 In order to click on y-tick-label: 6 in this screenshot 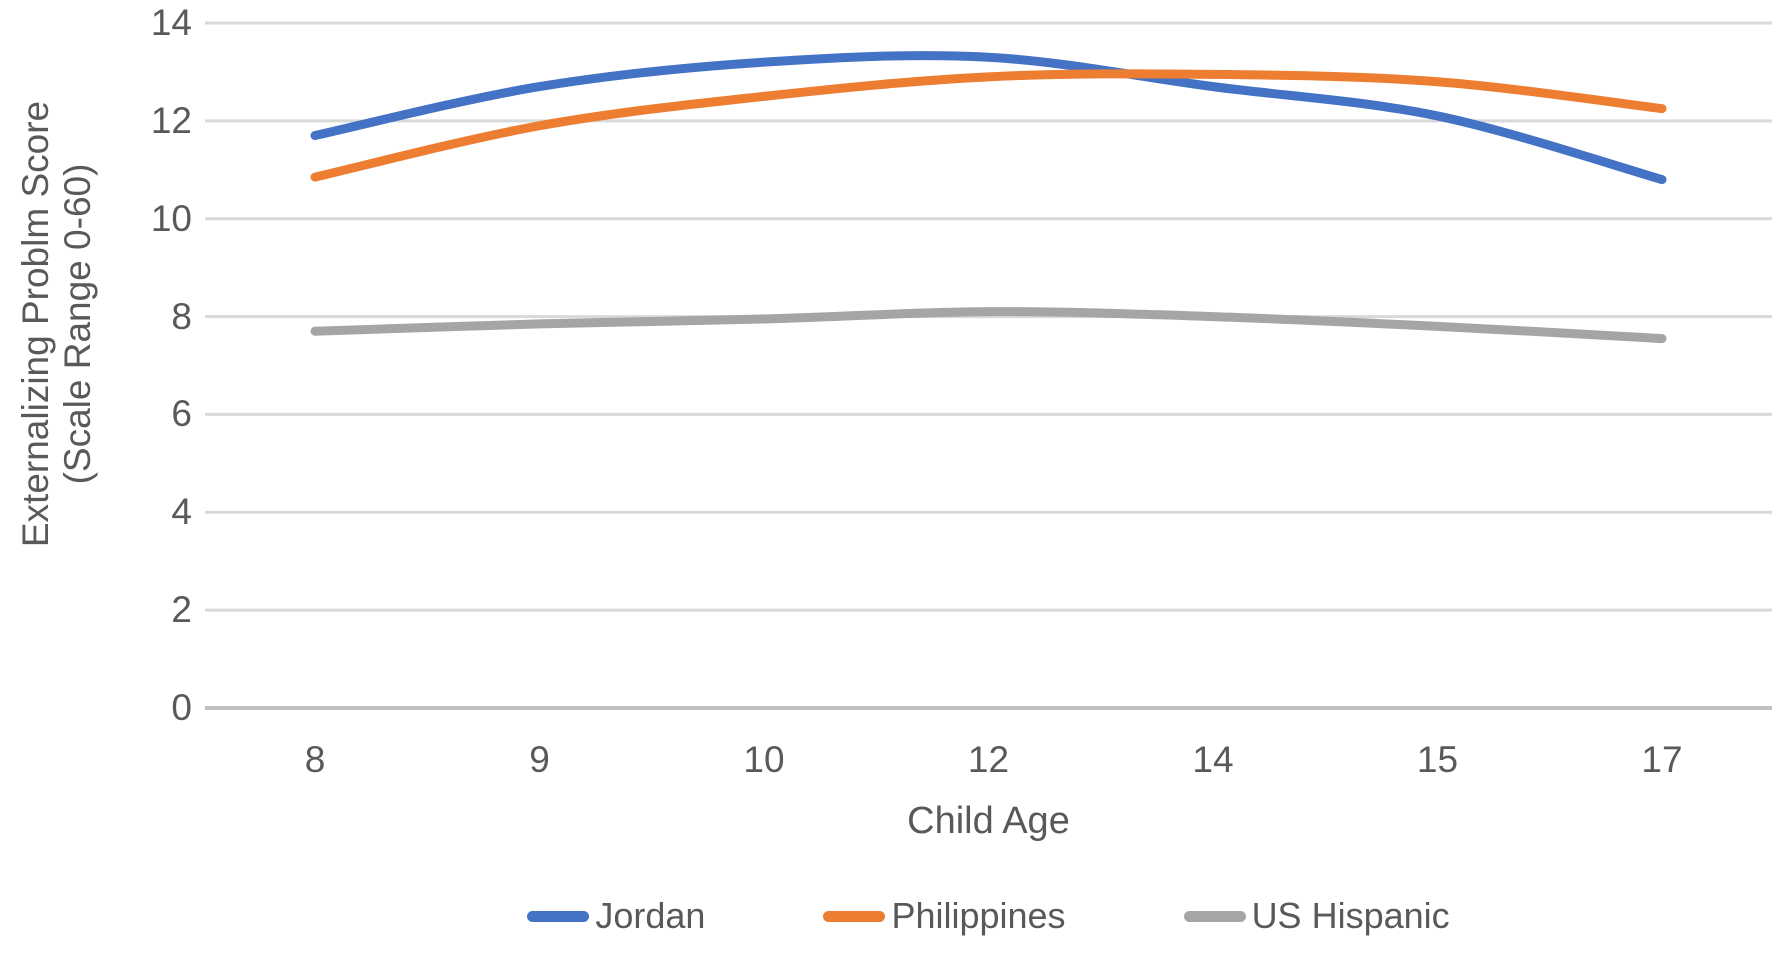, I will do `click(181, 414)`.